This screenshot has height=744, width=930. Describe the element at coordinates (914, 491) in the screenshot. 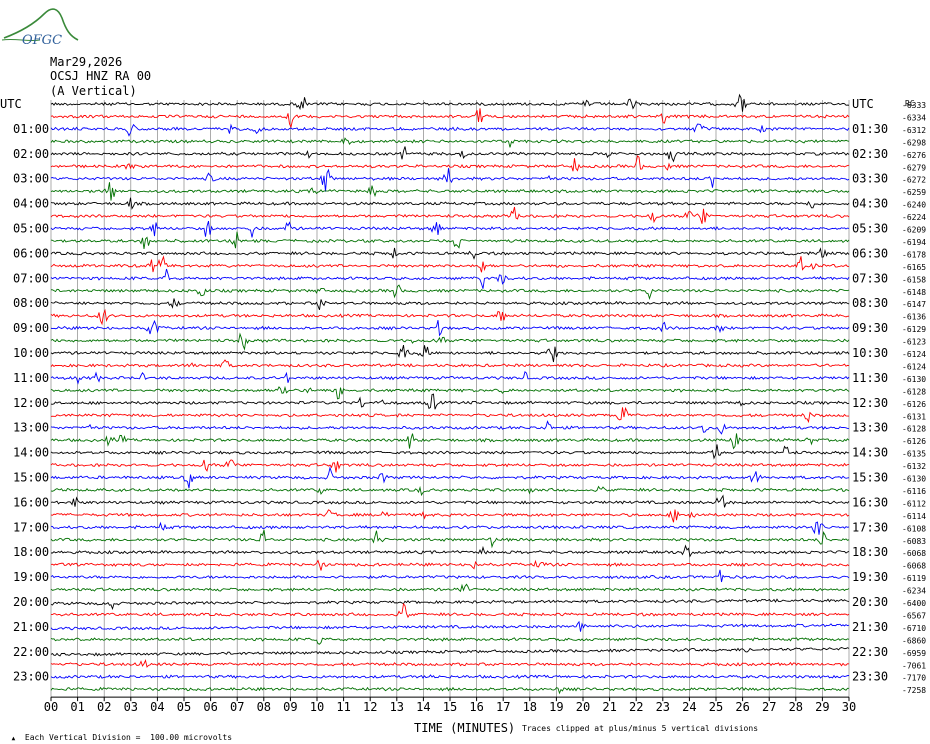

I see `offset-value-31: -6116` at that location.